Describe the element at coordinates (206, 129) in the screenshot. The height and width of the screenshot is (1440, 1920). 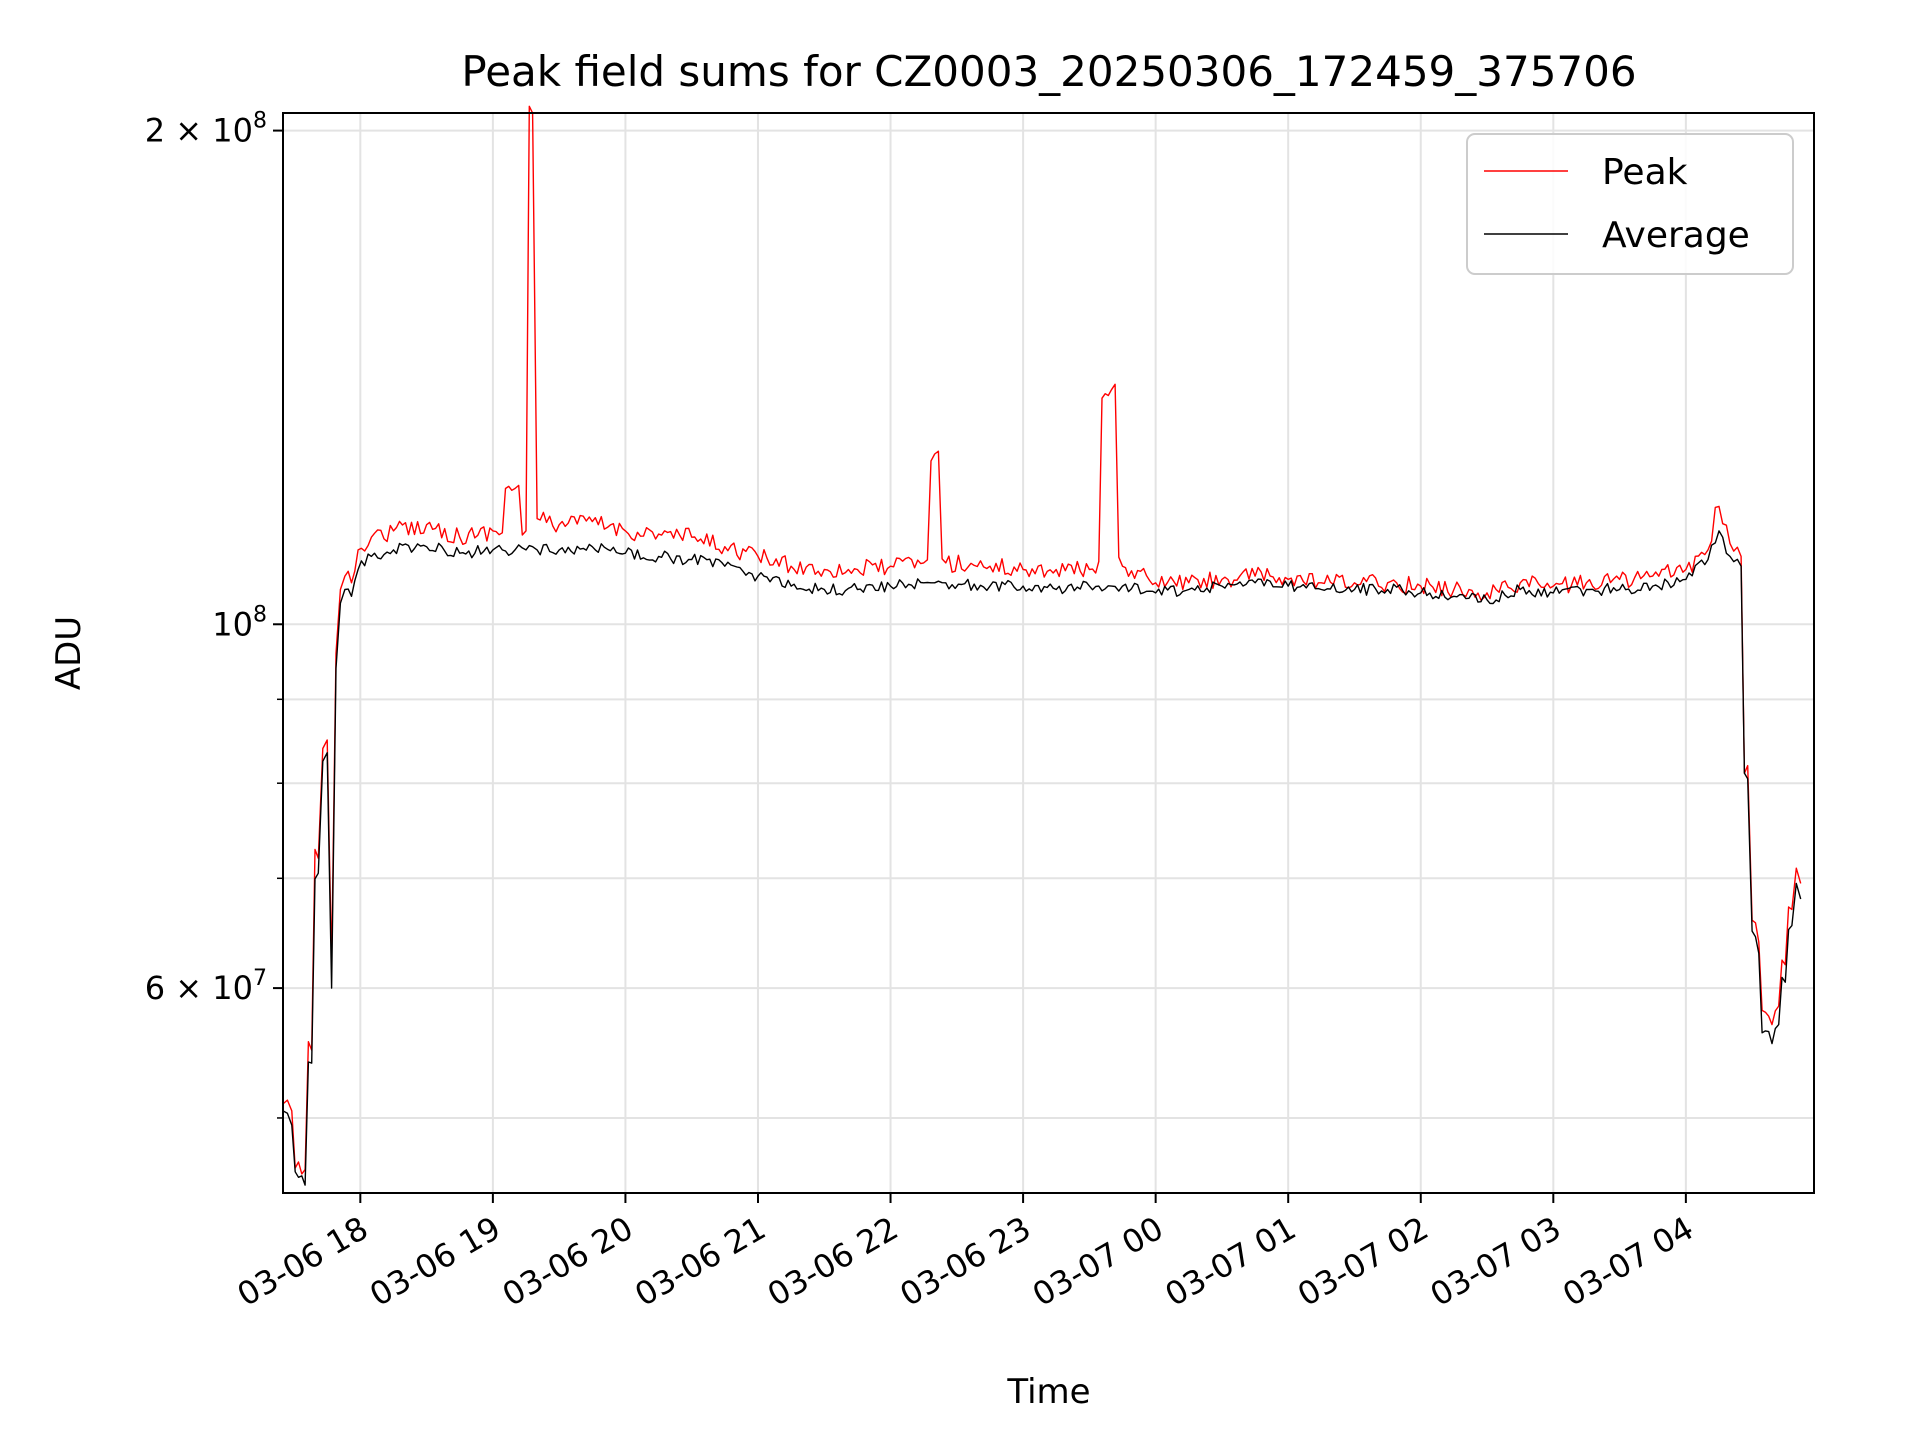
I see `y-tick-label: 2 × 108` at that location.